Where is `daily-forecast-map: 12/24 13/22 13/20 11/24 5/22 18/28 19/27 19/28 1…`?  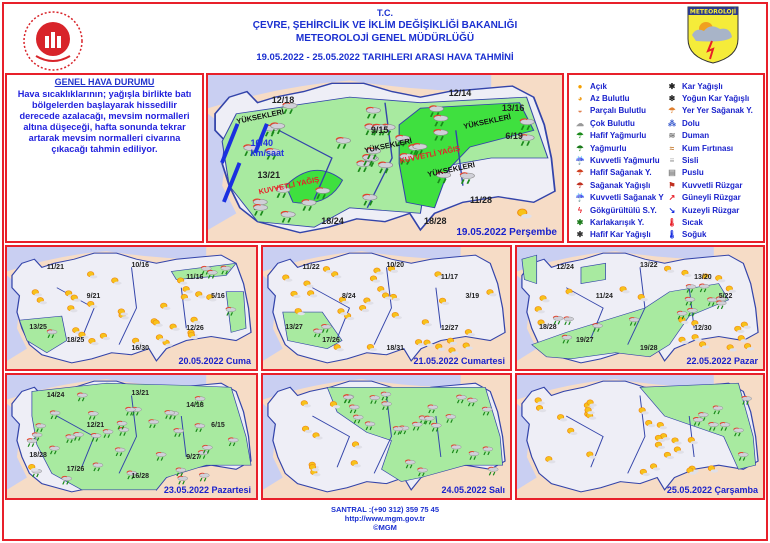
daily-forecast-map: 12/24 13/22 13/20 11/24 5/22 18/28 19/27 19/28 1… is located at coordinates (640, 308).